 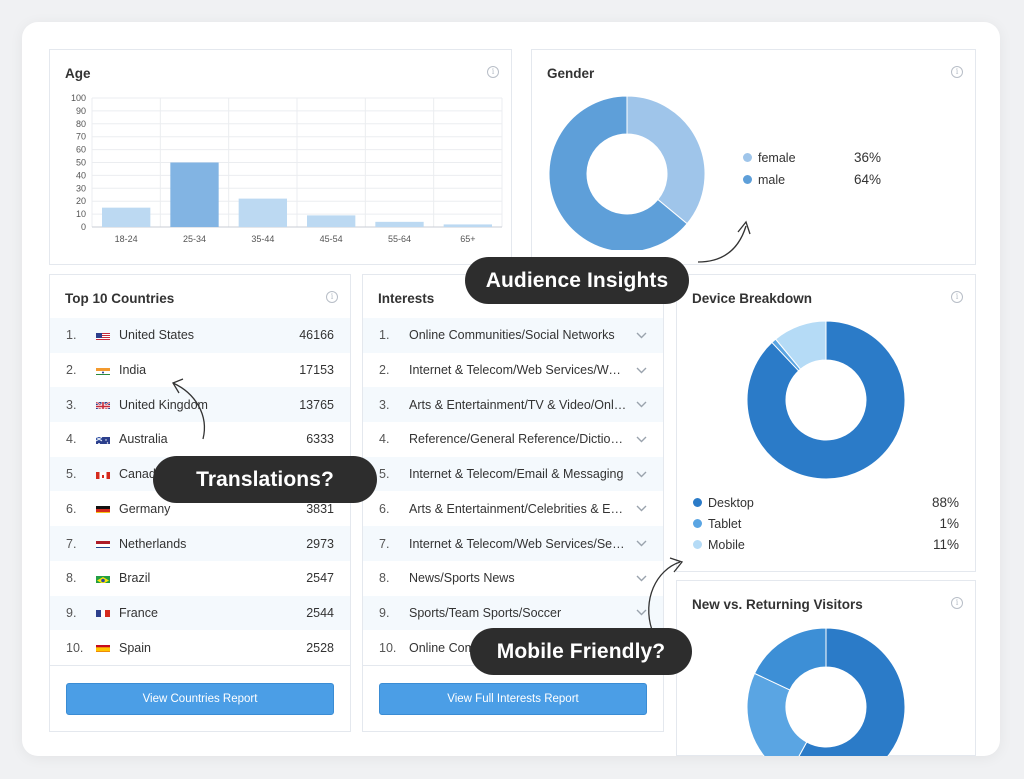 I want to click on y-tick-label: 80, so click(x=81, y=124).